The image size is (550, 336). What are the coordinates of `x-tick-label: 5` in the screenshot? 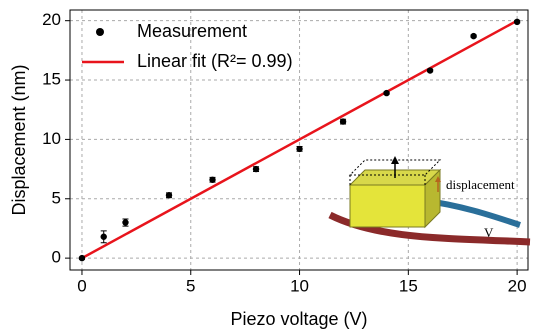 It's located at (190, 285).